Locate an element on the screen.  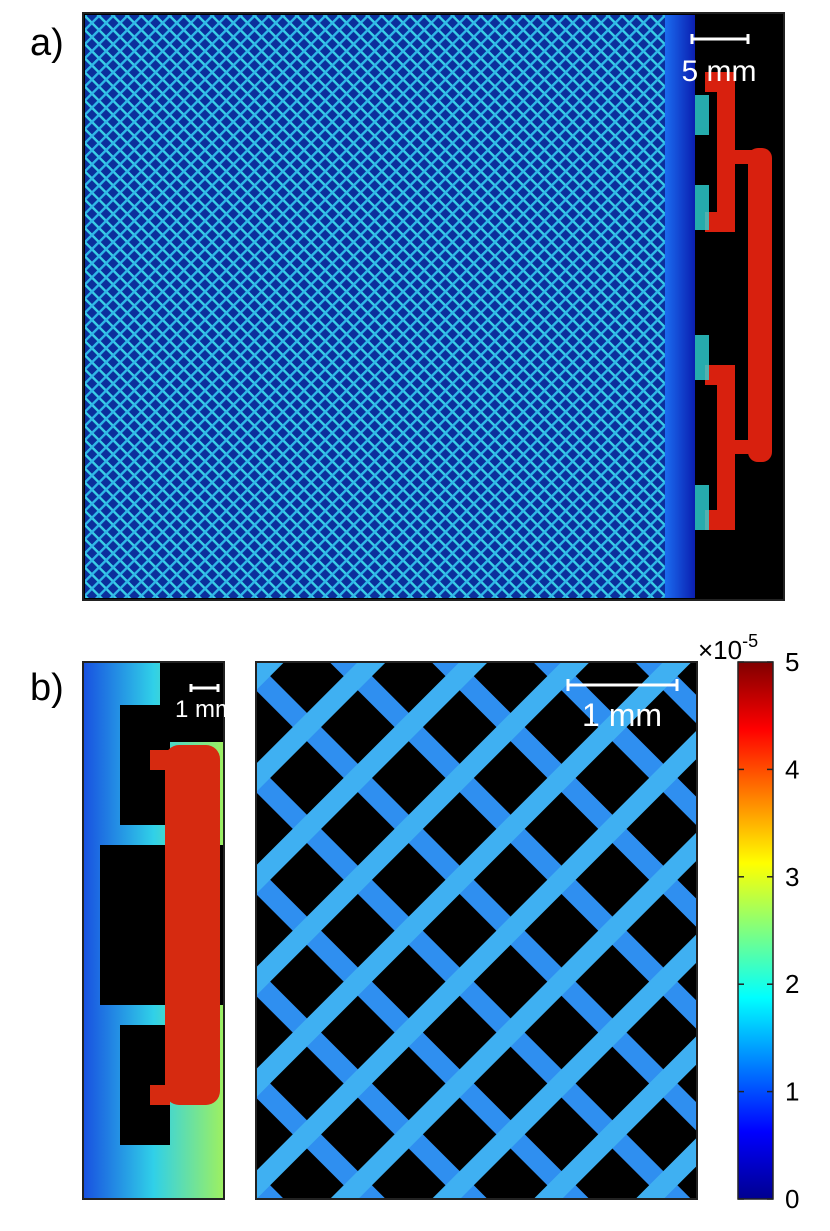
exponent: -5 is located at coordinates (750, 641).